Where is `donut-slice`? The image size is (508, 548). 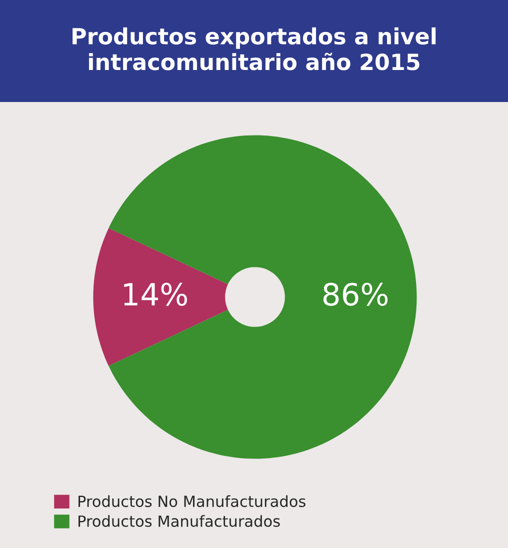
donut-slice is located at coordinates (160, 297).